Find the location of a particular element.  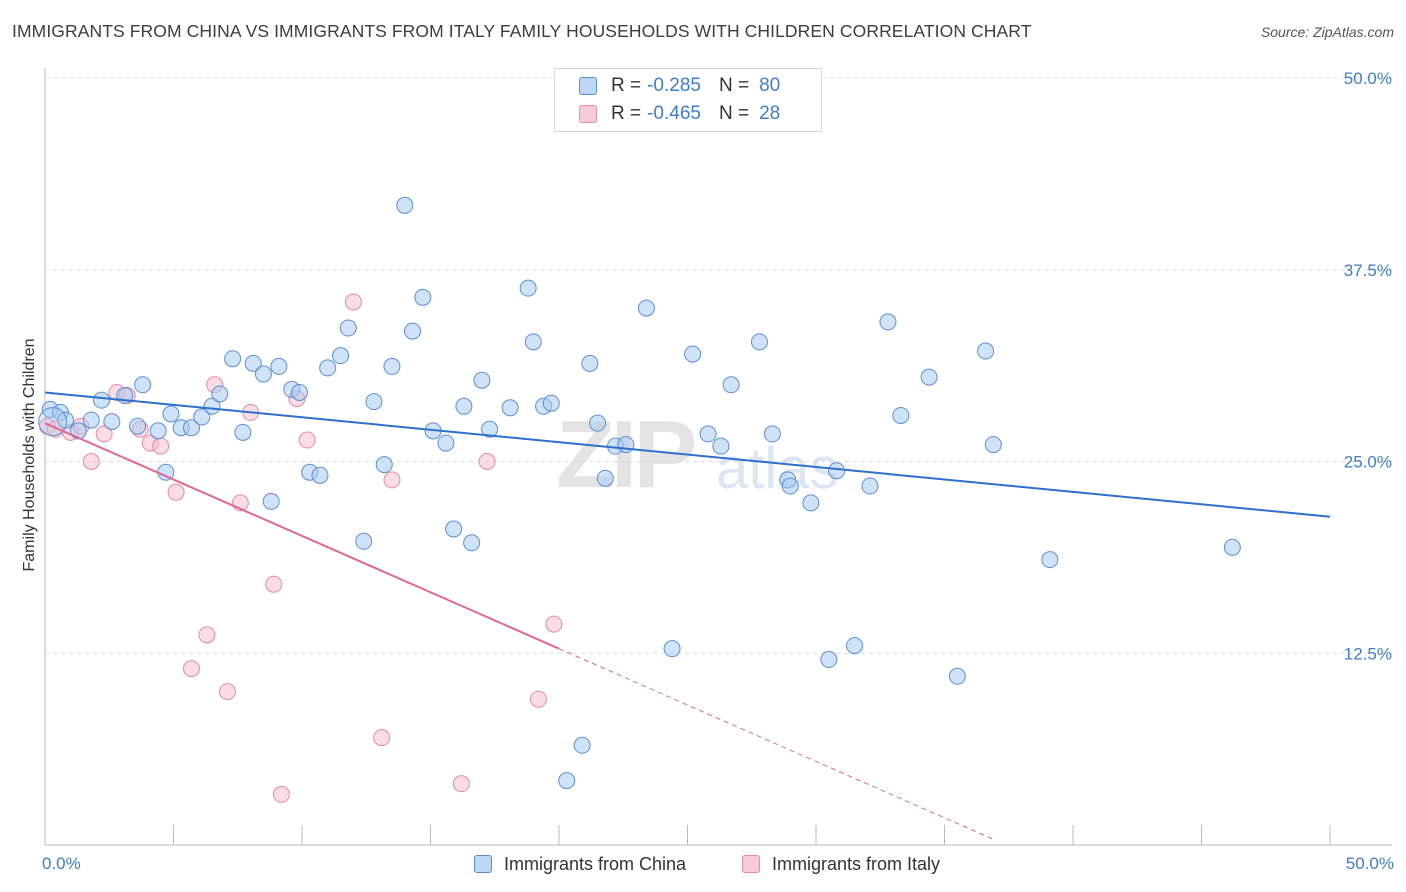

watermark-atlas: atlas is located at coordinates (777, 468).